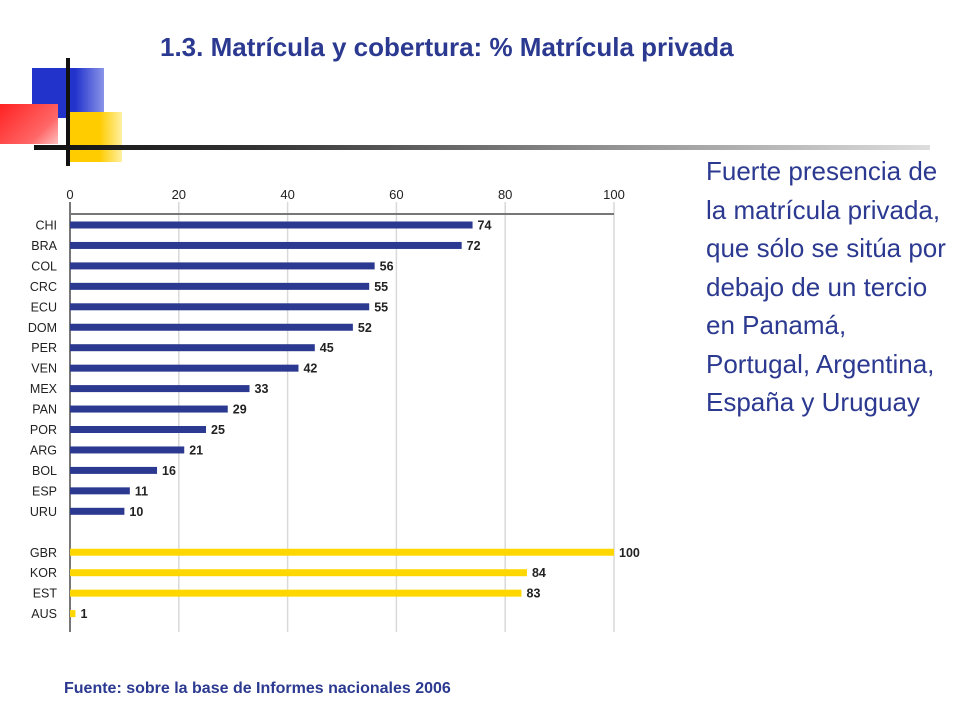 The image size is (960, 720). I want to click on category-label: MEX, so click(44, 389).